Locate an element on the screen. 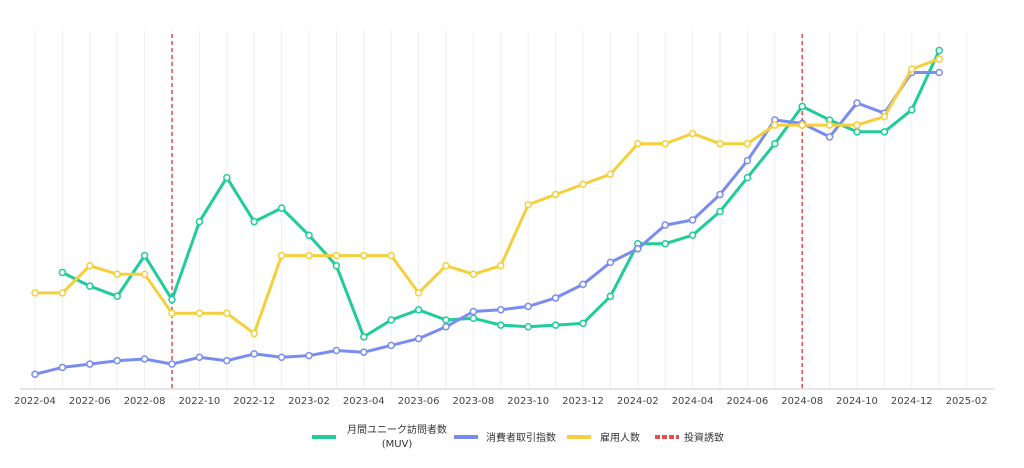  legend-item-1: 消費者取引指数 is located at coordinates (505, 437).